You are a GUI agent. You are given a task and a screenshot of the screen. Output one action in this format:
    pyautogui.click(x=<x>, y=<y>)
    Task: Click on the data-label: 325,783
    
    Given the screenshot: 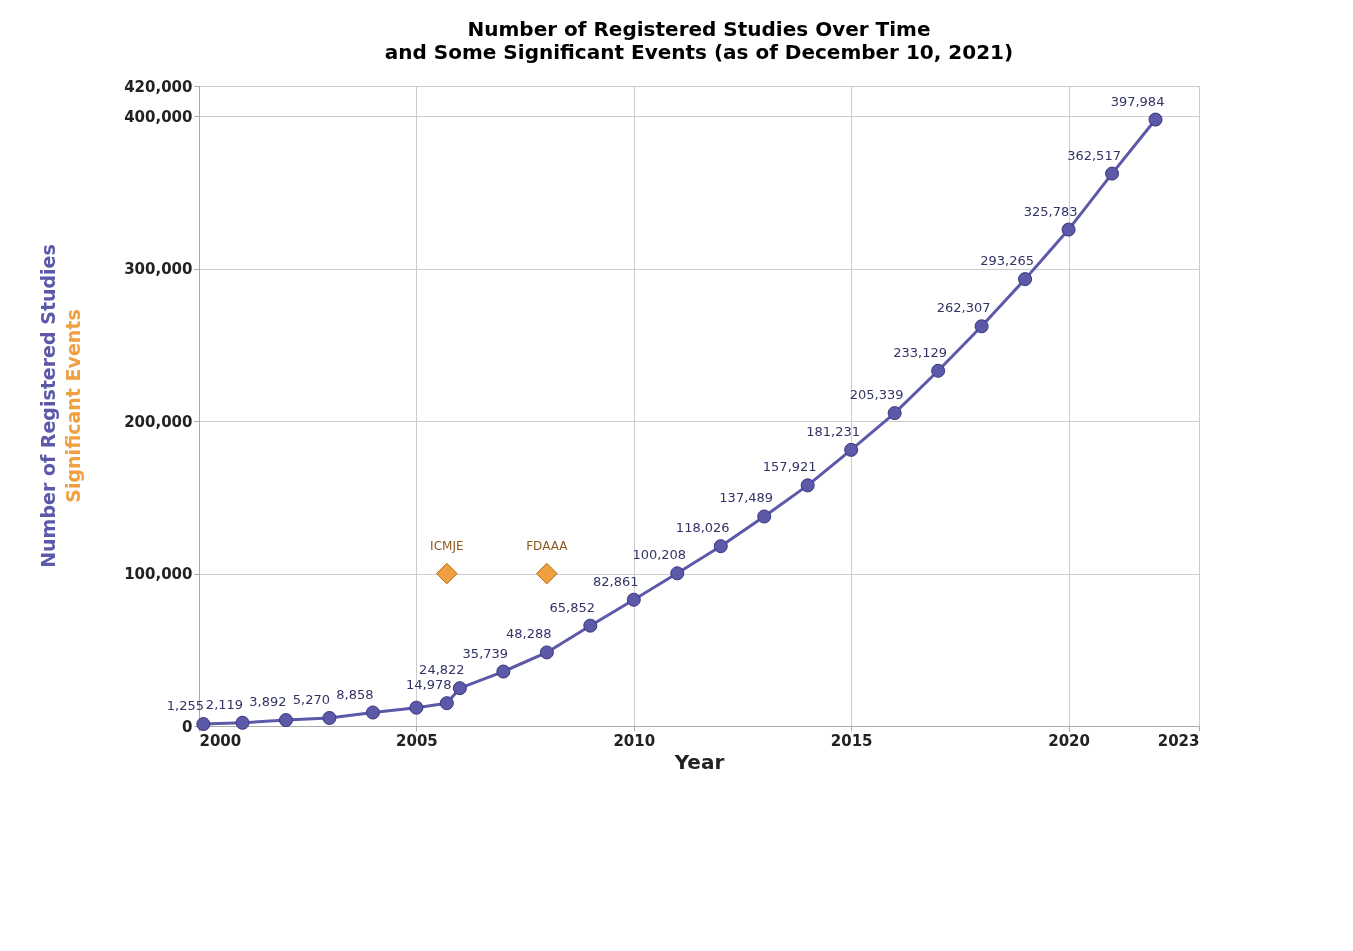 What is the action you would take?
    pyautogui.click(x=1050, y=211)
    